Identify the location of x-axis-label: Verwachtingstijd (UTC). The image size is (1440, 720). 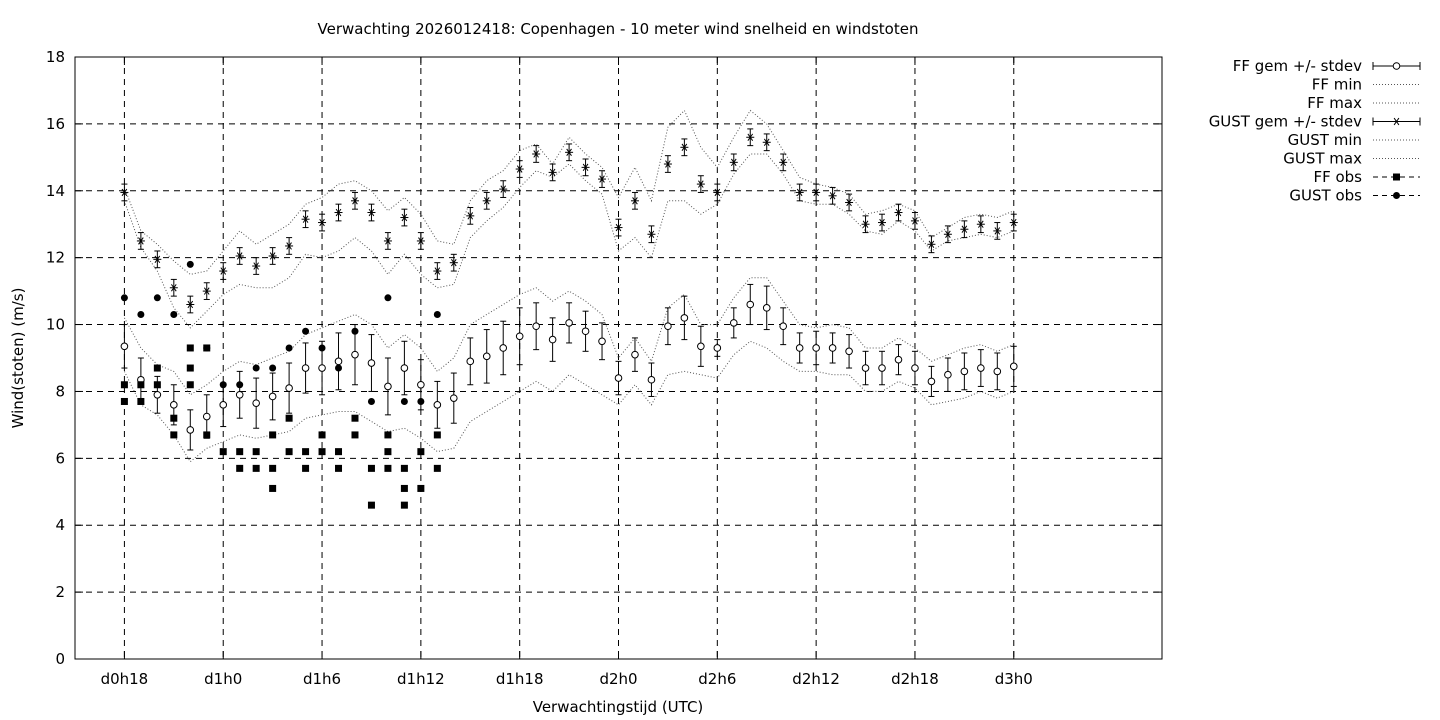
(618, 707).